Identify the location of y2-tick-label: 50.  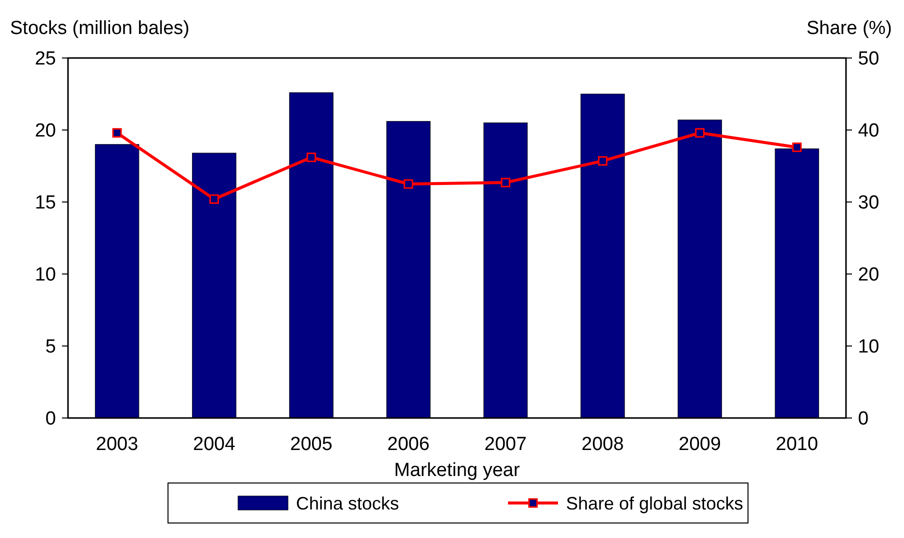
(869, 59).